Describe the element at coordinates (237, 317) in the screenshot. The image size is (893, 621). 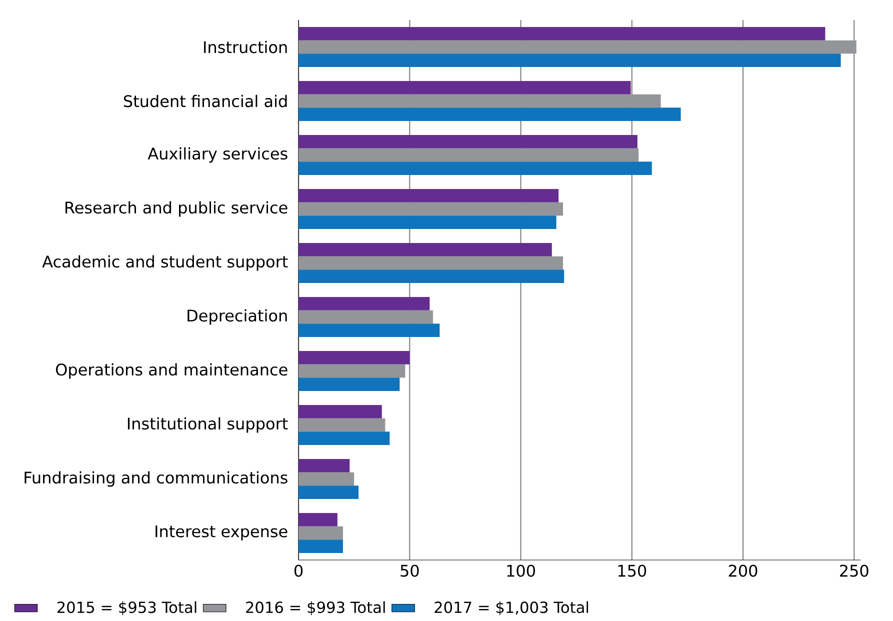
I see `y-tick-label: Depreciation` at that location.